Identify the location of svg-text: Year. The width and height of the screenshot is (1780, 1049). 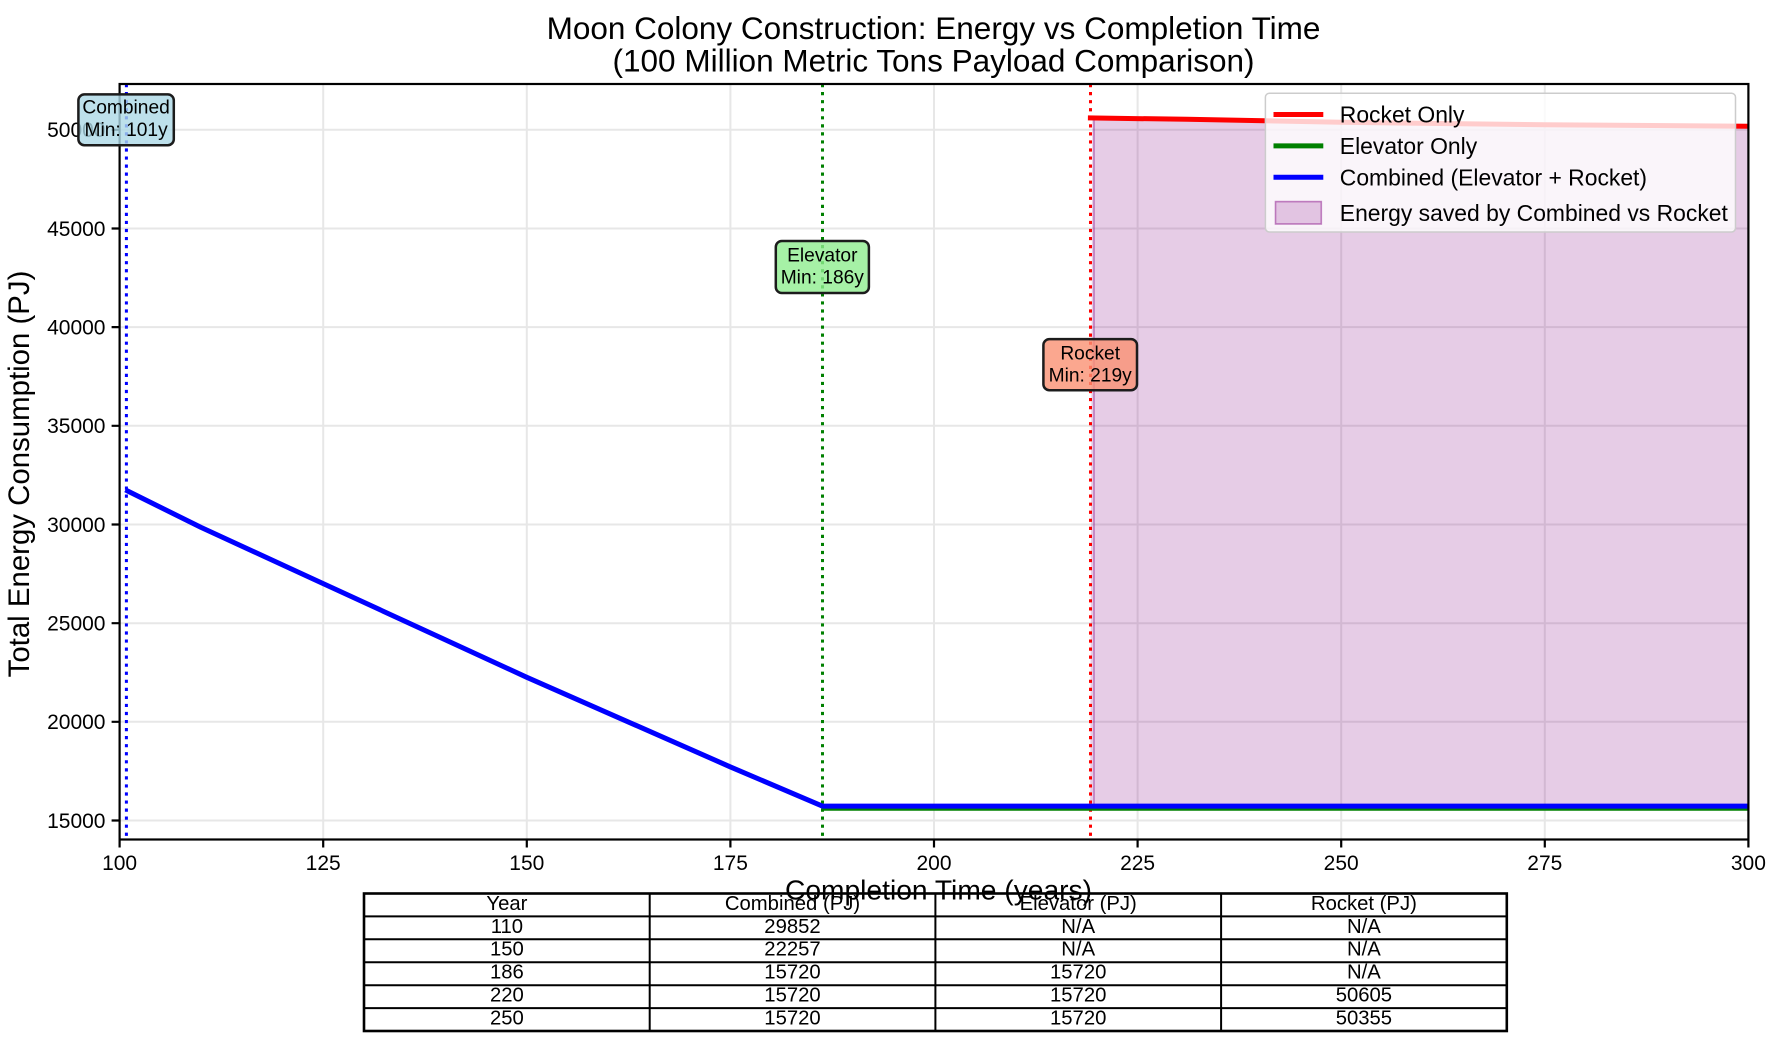
(506, 904).